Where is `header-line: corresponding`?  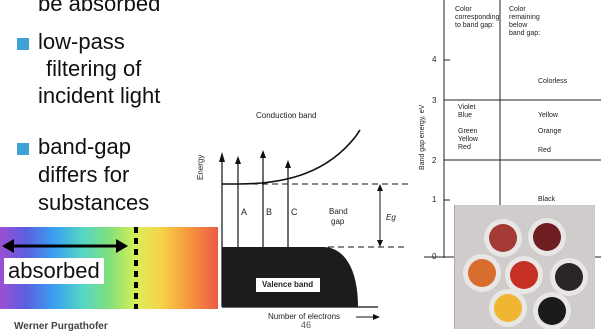
header-line: corresponding is located at coordinates (477, 17).